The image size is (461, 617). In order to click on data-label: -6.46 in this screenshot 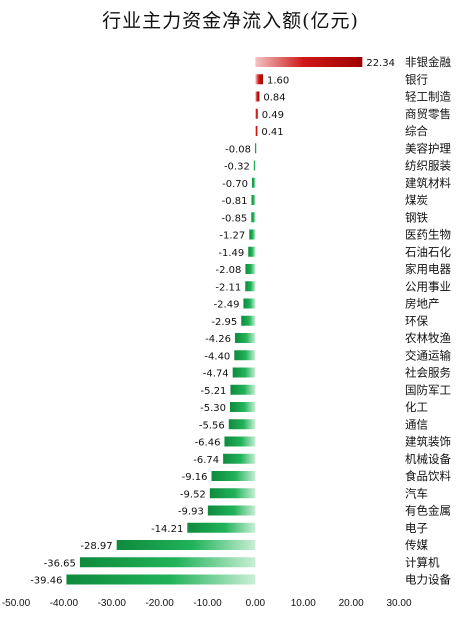, I will do `click(208, 443)`.